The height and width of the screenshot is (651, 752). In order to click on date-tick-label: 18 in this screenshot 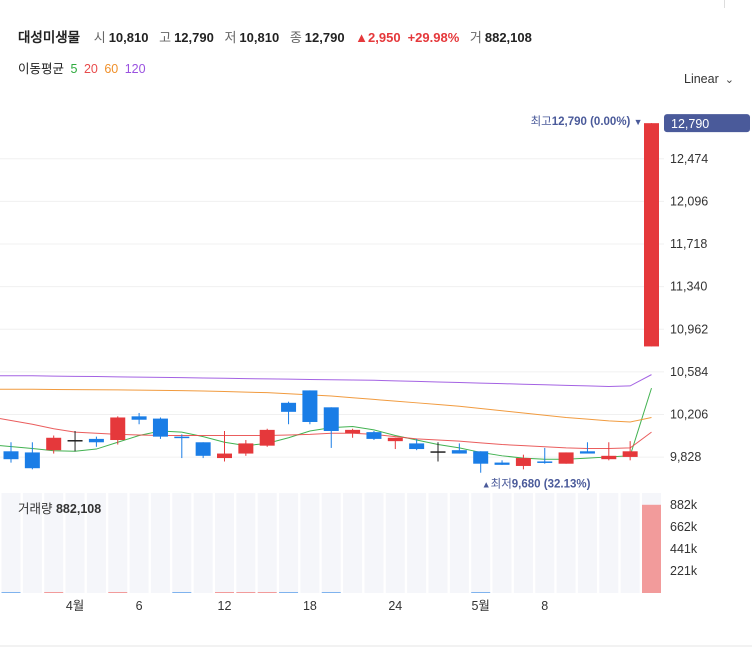, I will do `click(310, 606)`.